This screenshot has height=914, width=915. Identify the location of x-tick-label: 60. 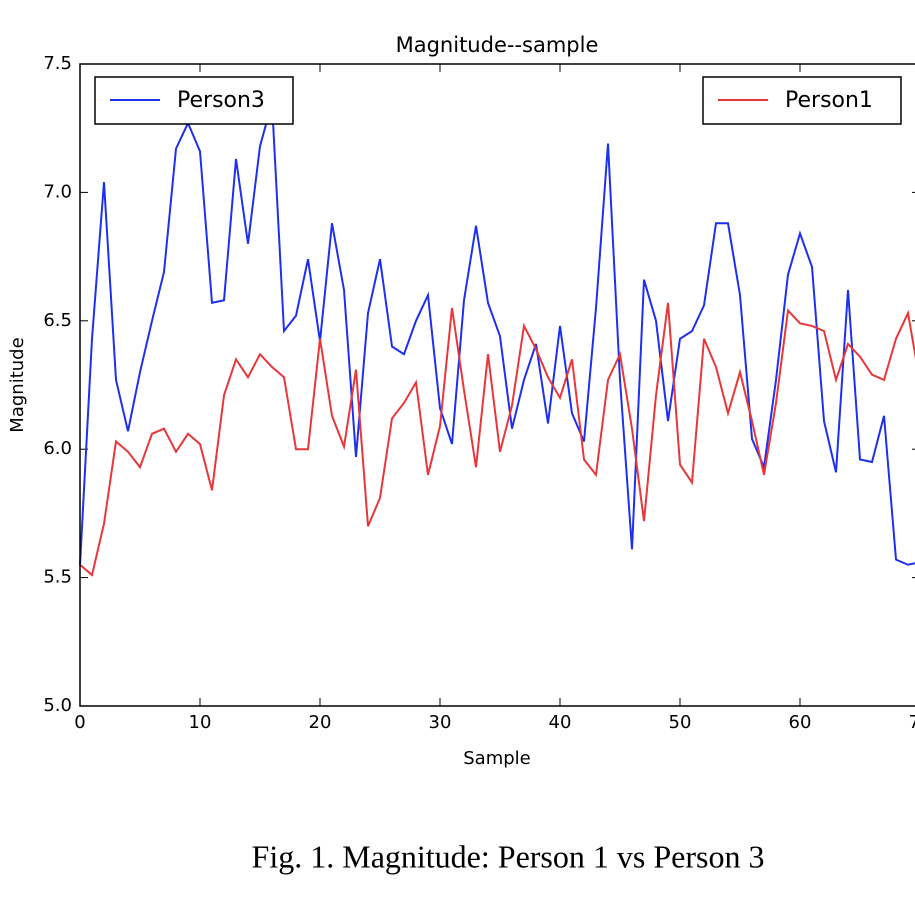
(800, 722).